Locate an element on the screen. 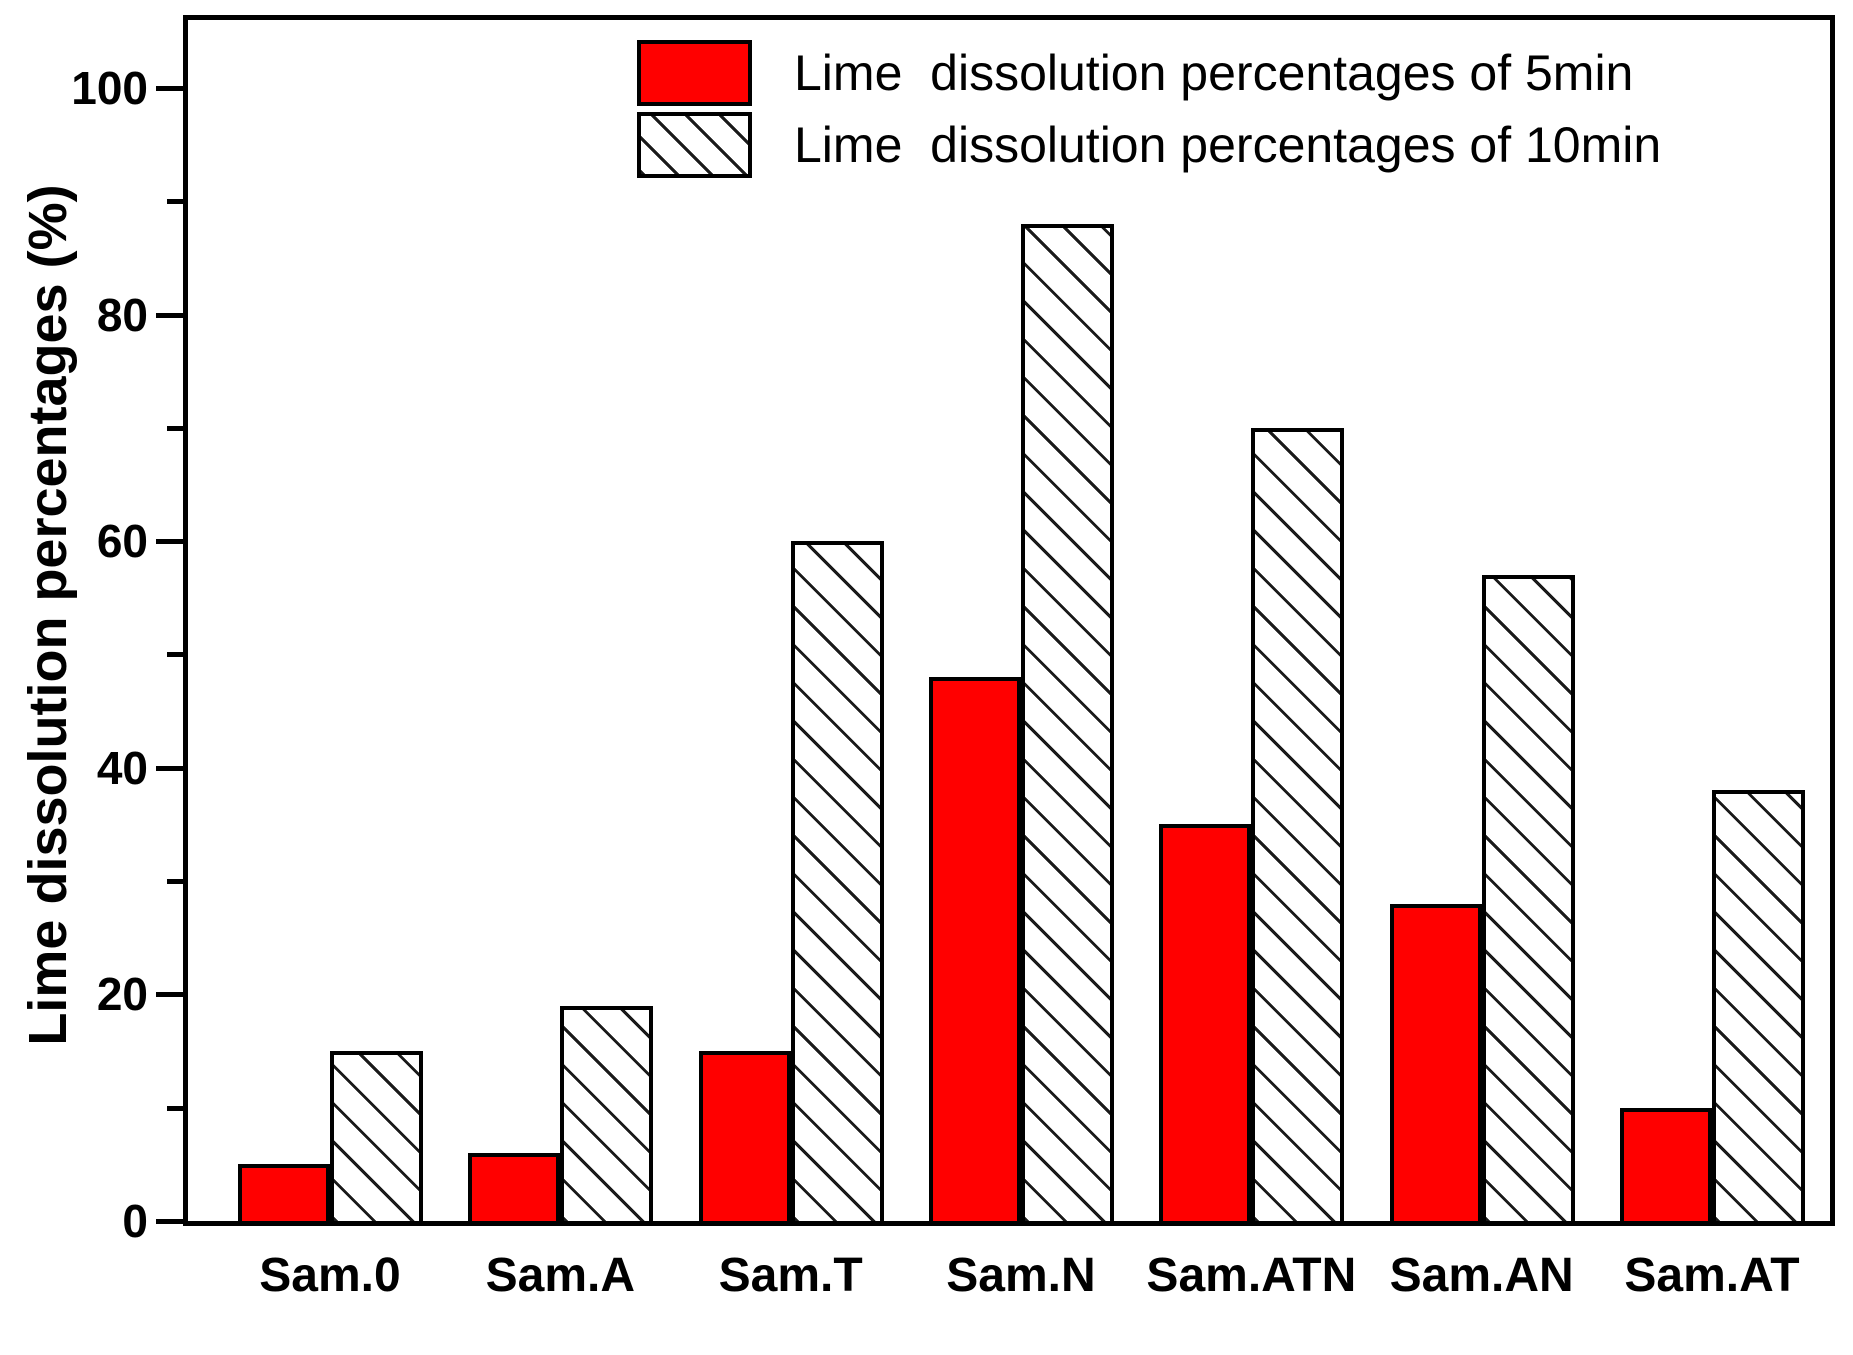  bar-10min-Sam.A is located at coordinates (607, 1113).